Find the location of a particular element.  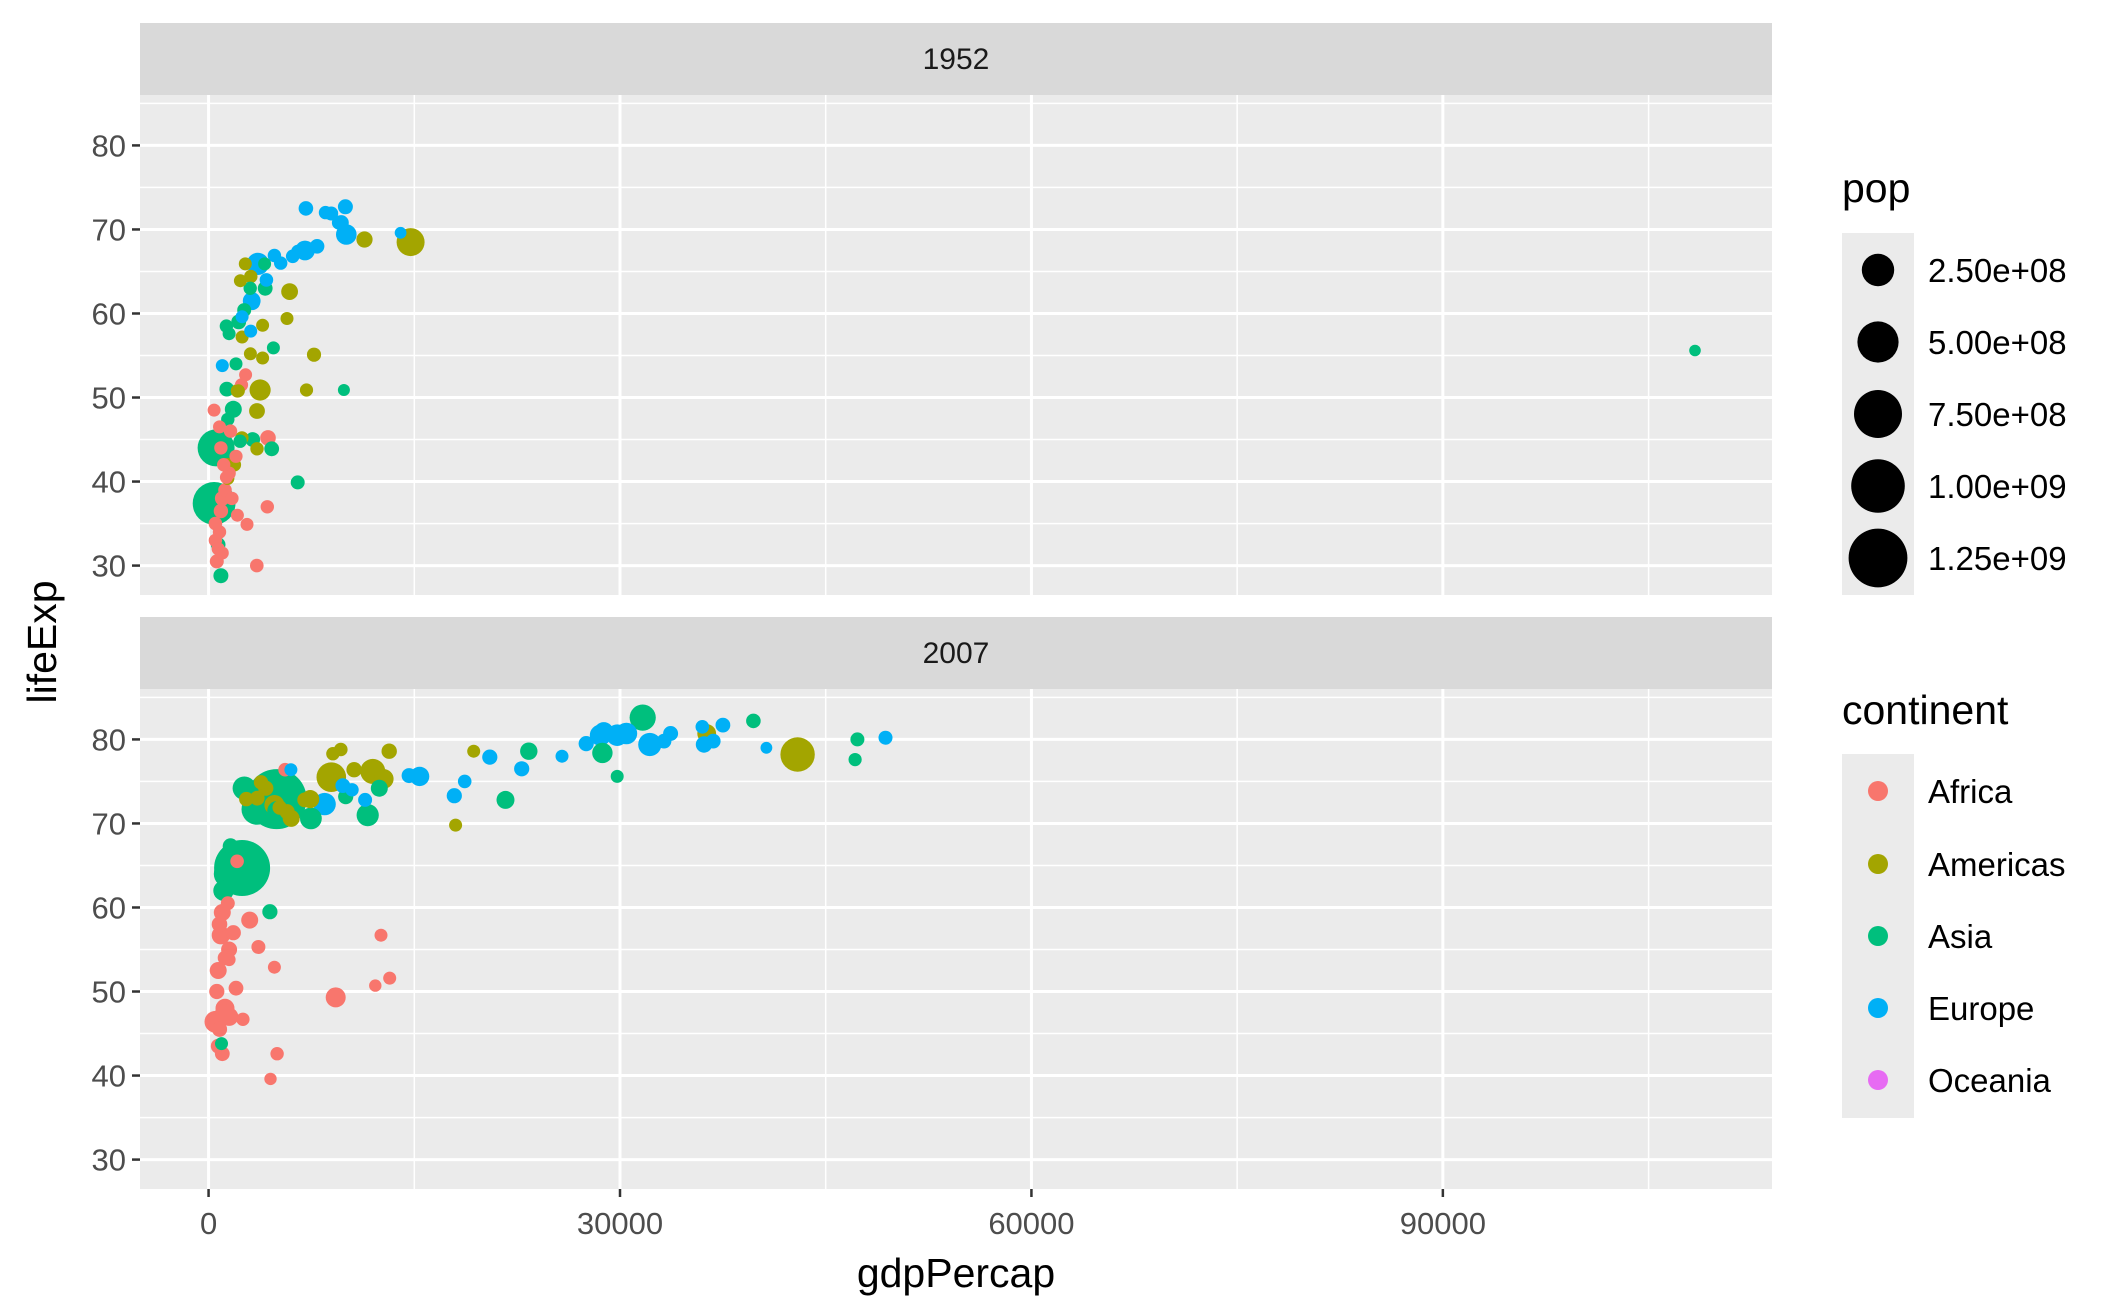

color-legend-key-americas is located at coordinates (1878, 864).